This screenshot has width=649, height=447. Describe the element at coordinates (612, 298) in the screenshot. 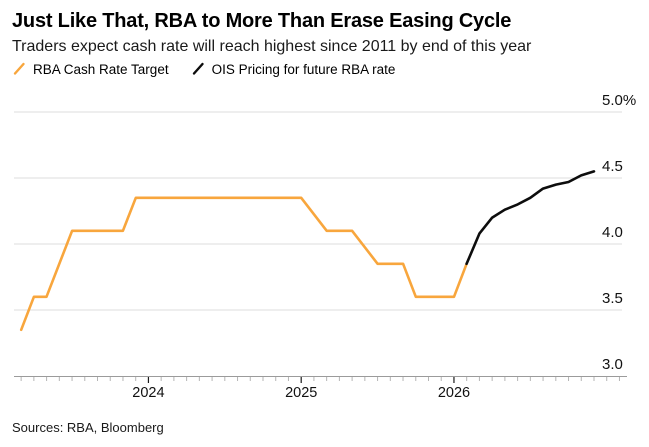

I see `y-axis-label: 3.5` at that location.